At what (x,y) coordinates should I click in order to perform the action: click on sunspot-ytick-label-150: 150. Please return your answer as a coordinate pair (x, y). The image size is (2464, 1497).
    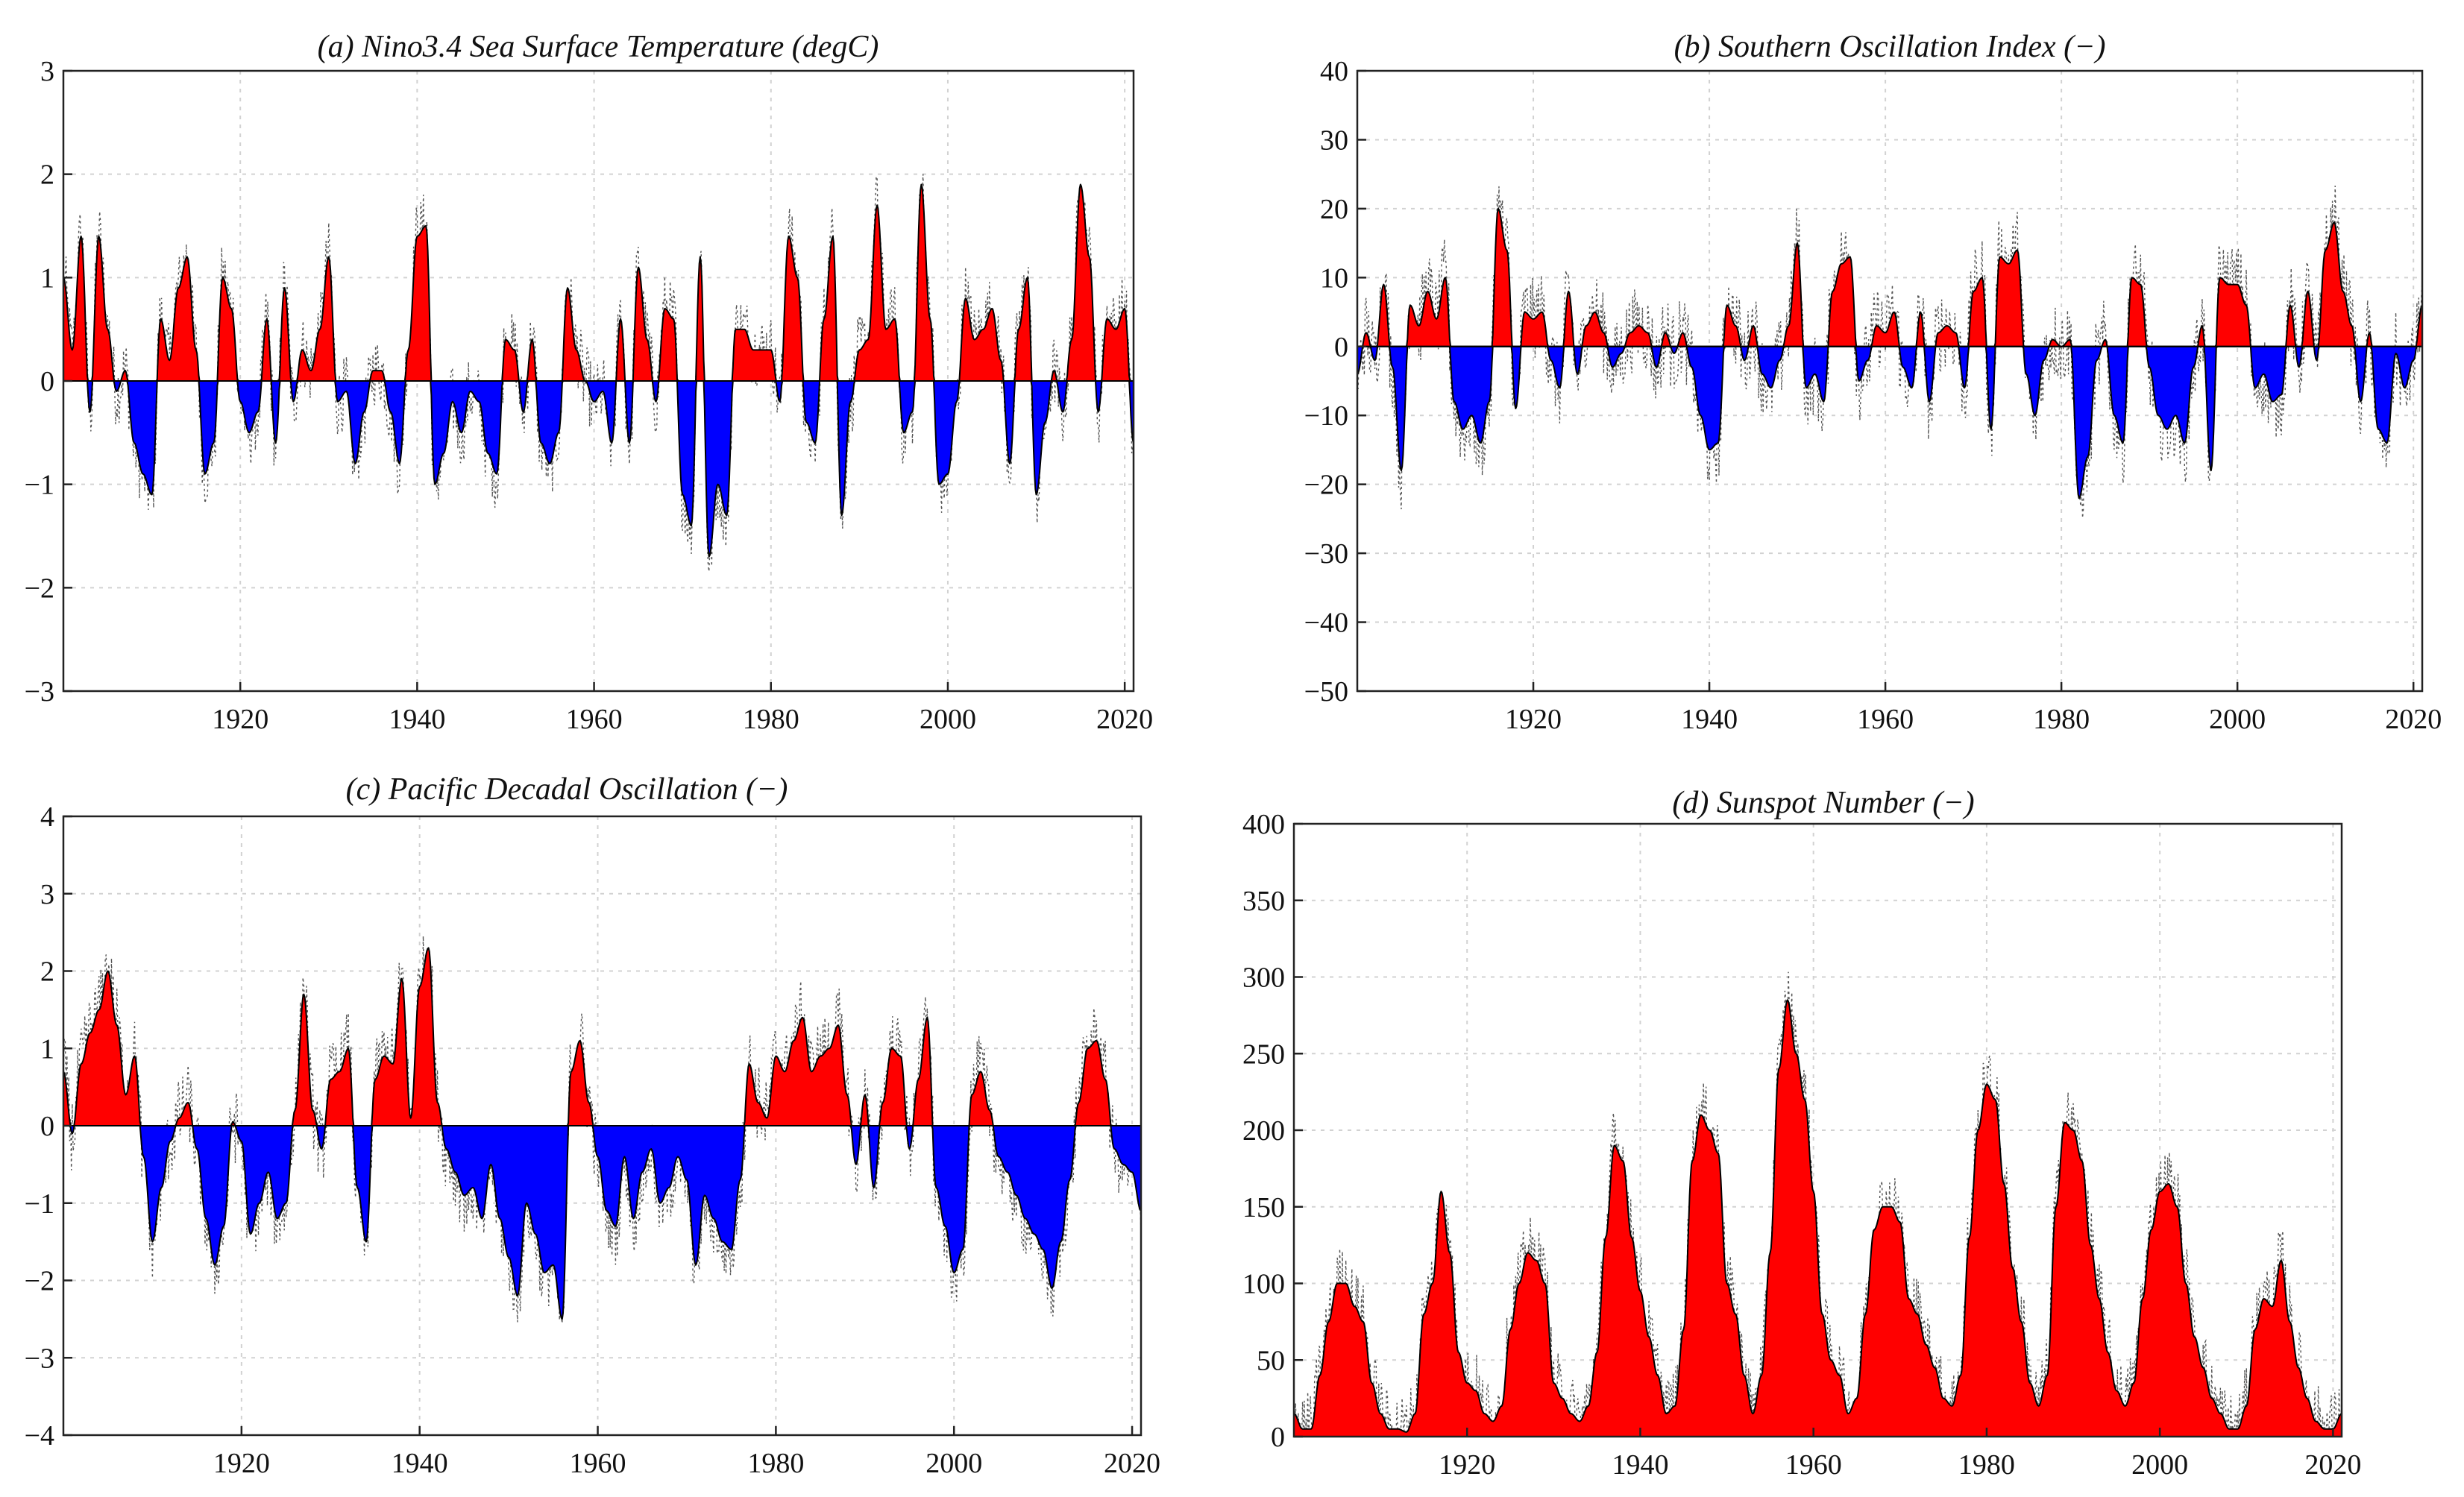
    Looking at the image, I should click on (1263, 1207).